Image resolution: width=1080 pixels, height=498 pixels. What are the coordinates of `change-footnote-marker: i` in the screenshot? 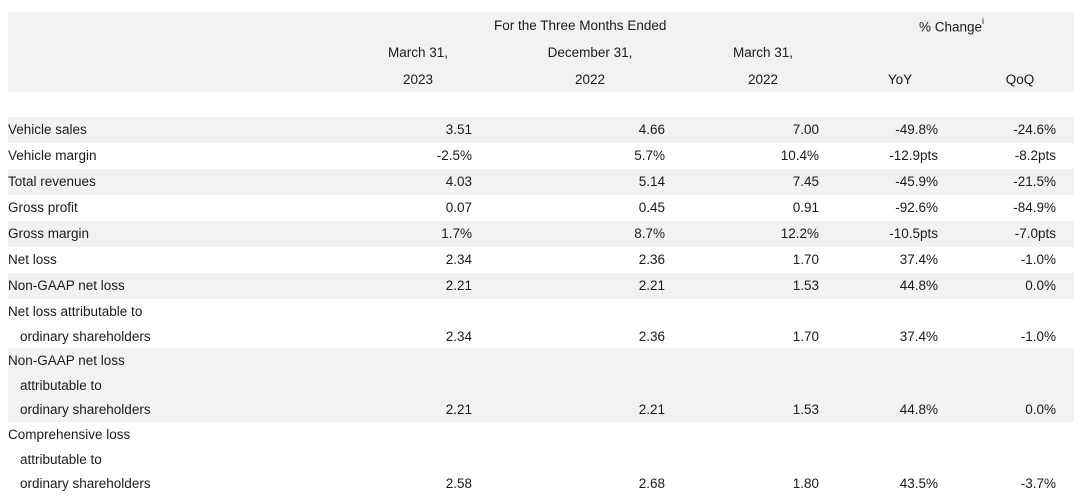 It's located at (983, 21).